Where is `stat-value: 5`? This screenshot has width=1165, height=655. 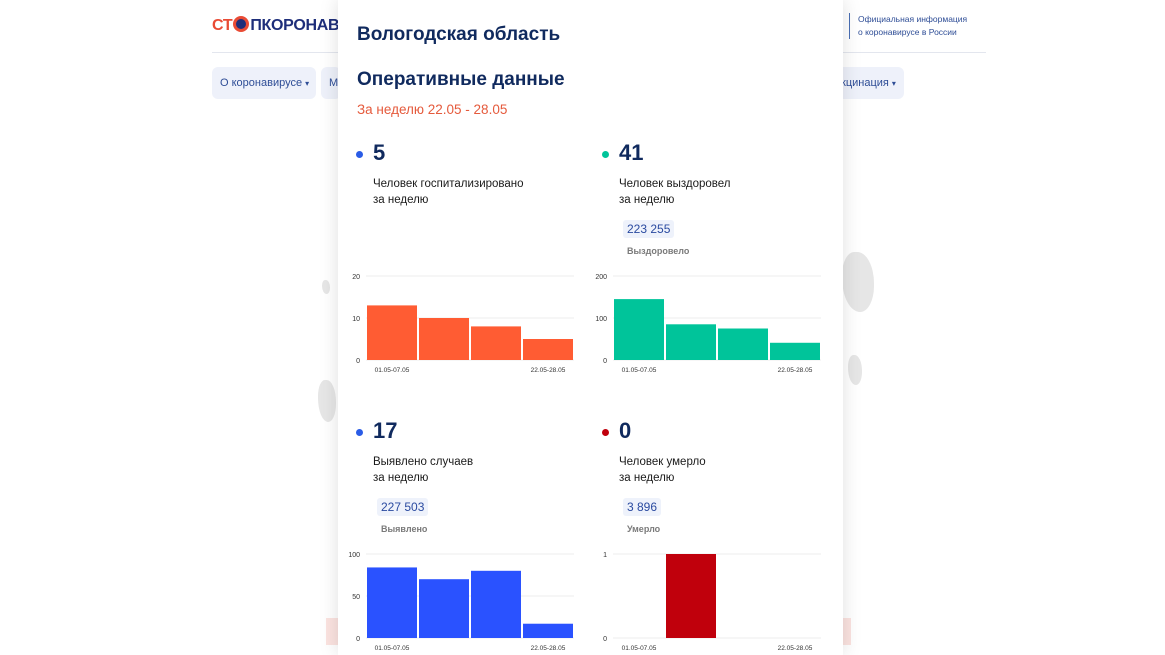 stat-value: 5 is located at coordinates (379, 152).